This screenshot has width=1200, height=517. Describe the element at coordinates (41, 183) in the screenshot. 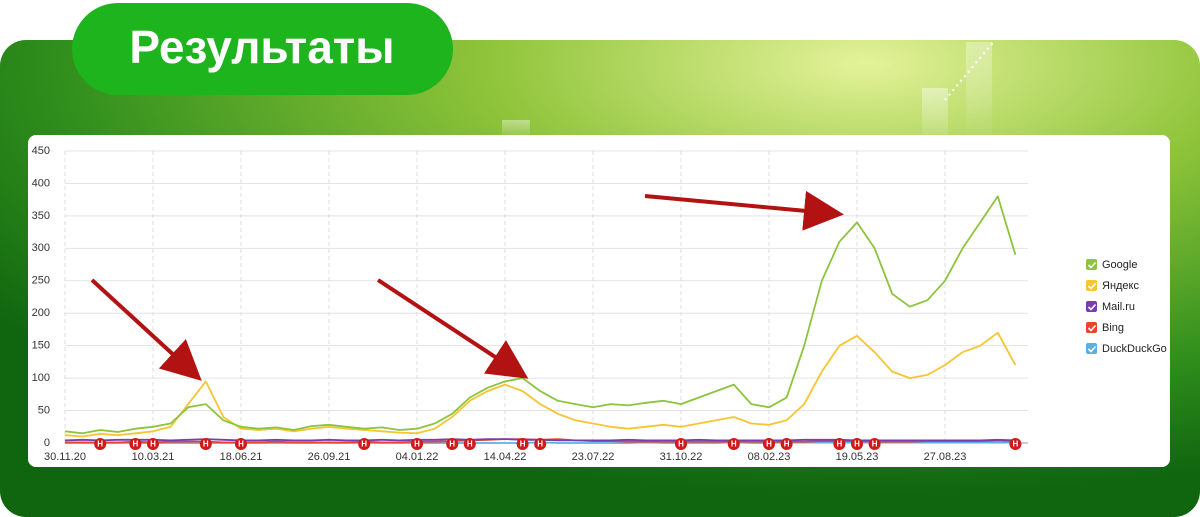

I see `y-tick-label: 400` at that location.